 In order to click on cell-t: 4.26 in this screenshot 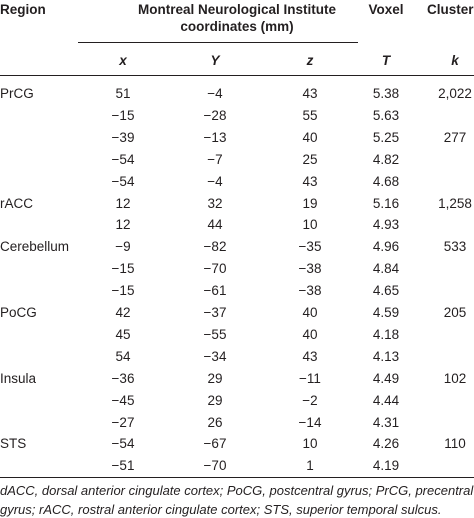, I will do `click(386, 444)`.